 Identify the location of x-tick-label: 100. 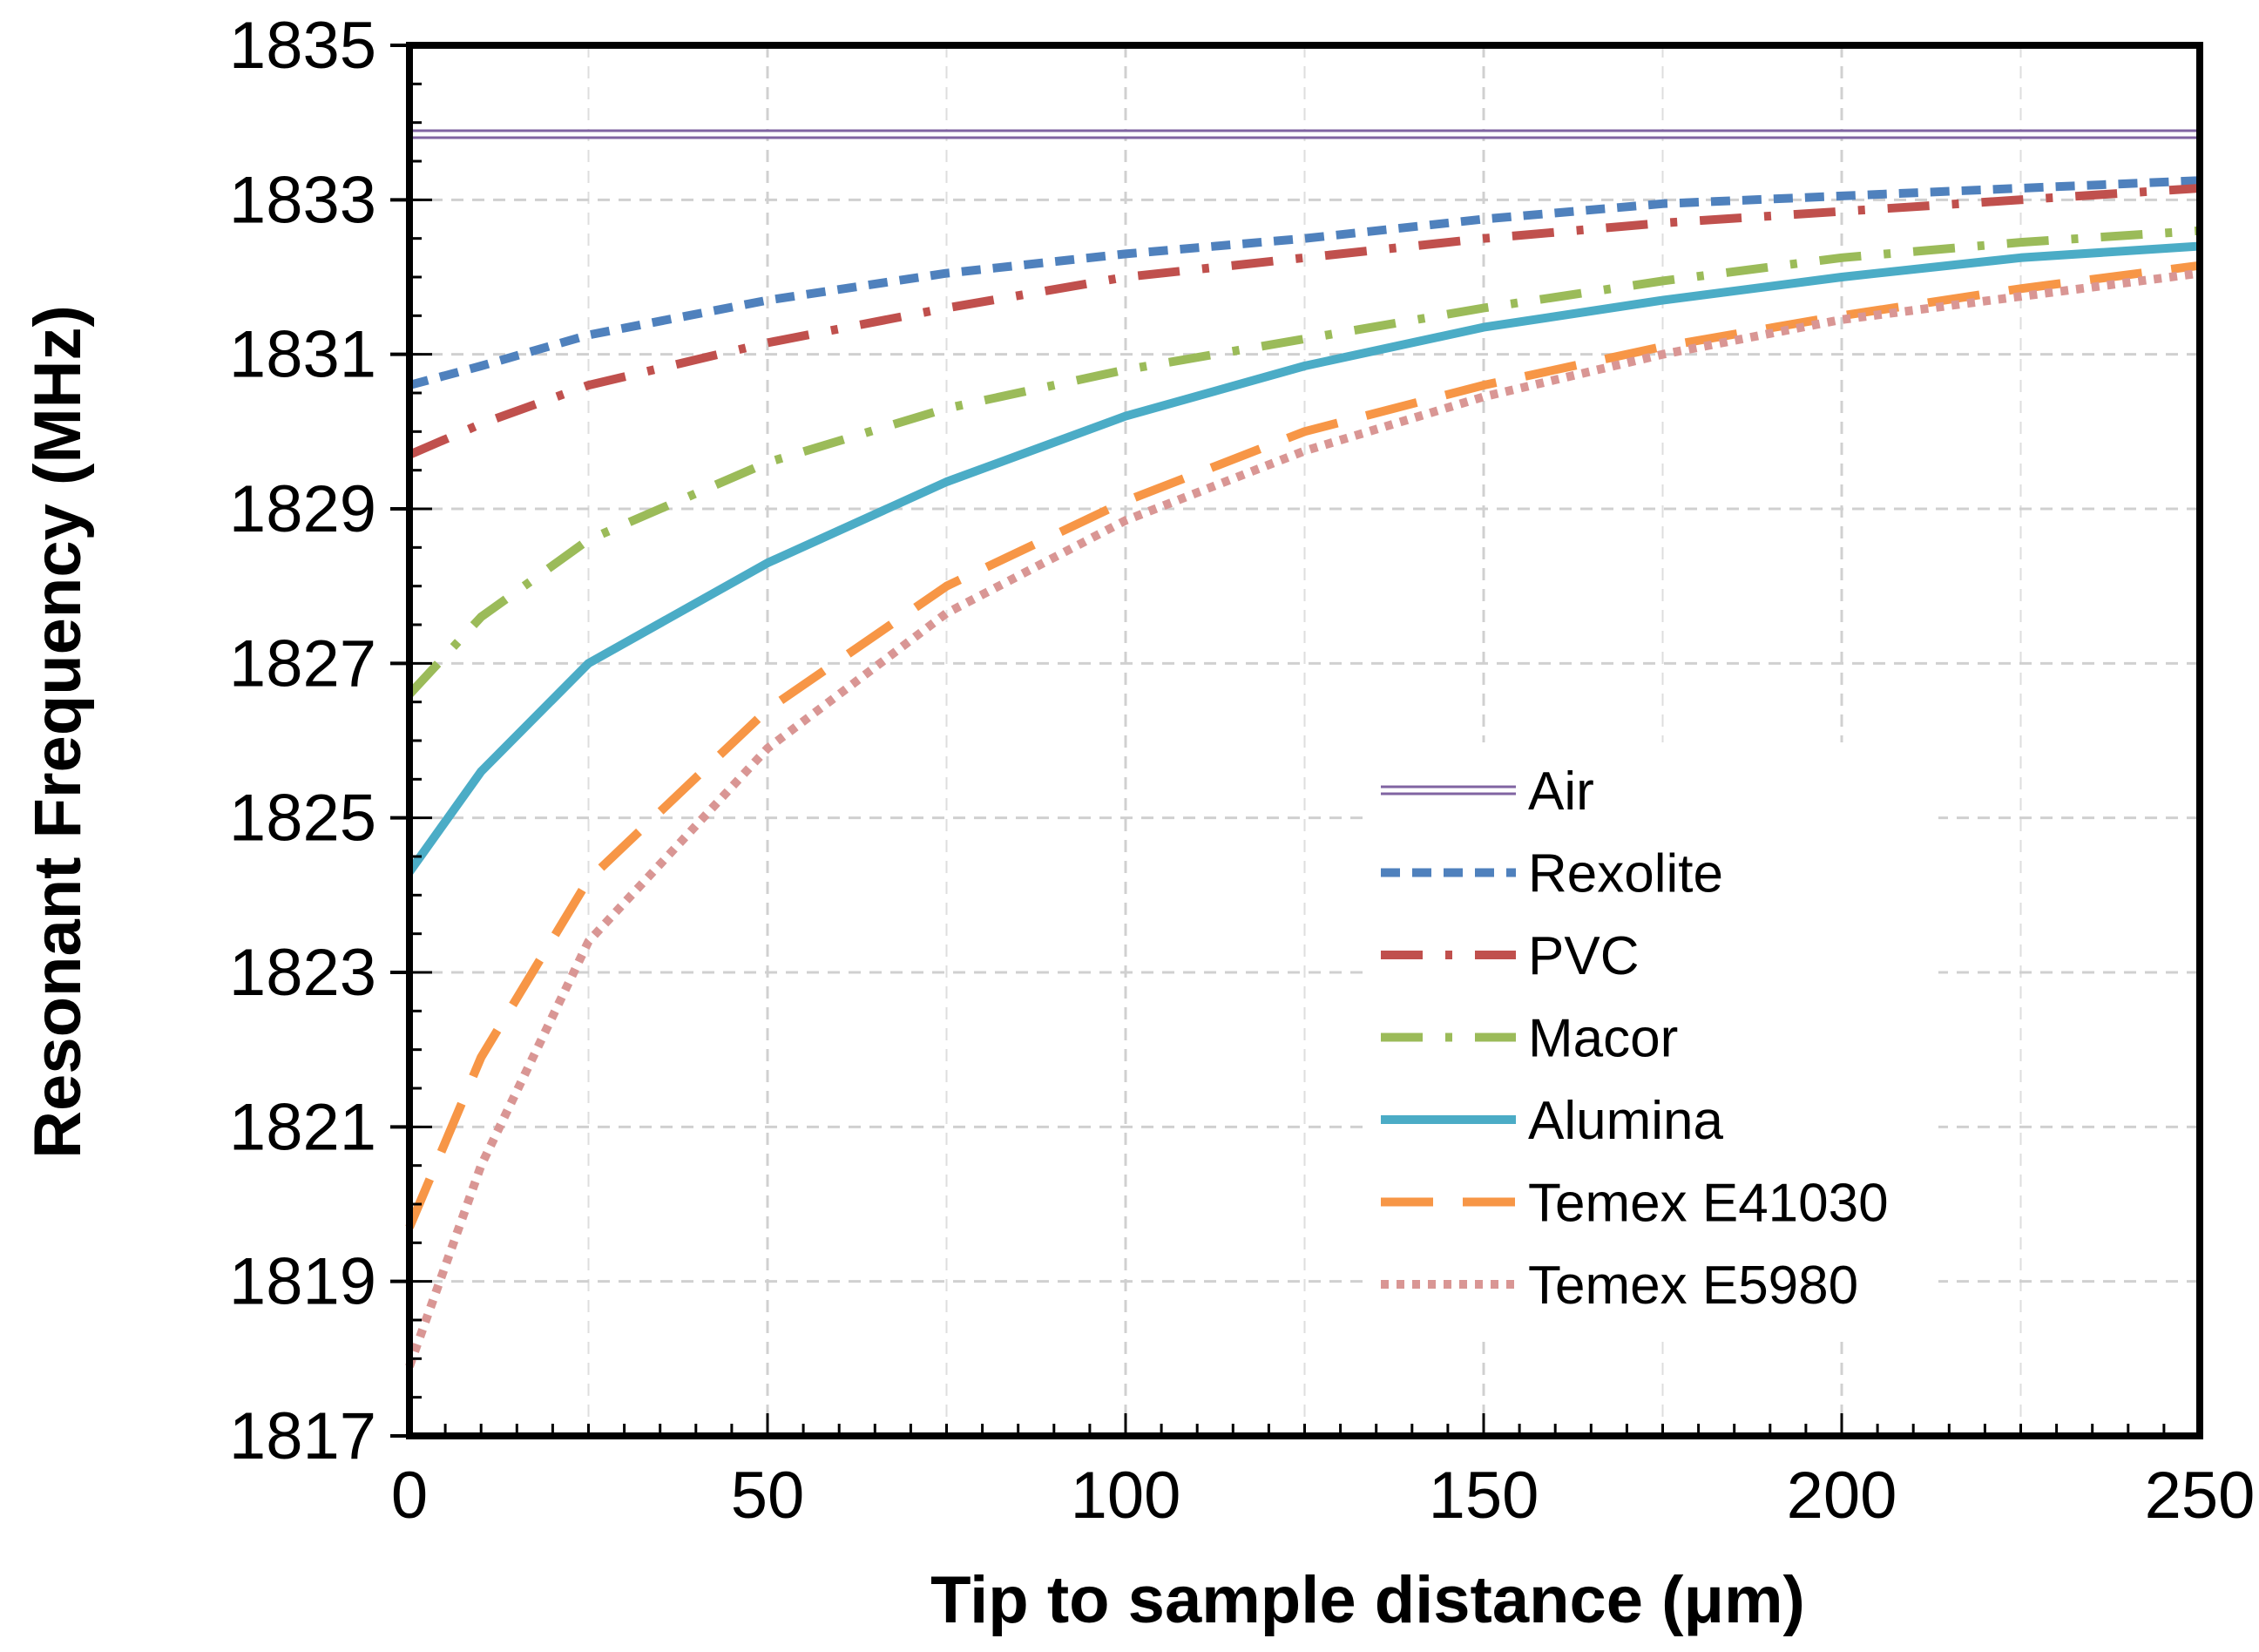
(1126, 1496).